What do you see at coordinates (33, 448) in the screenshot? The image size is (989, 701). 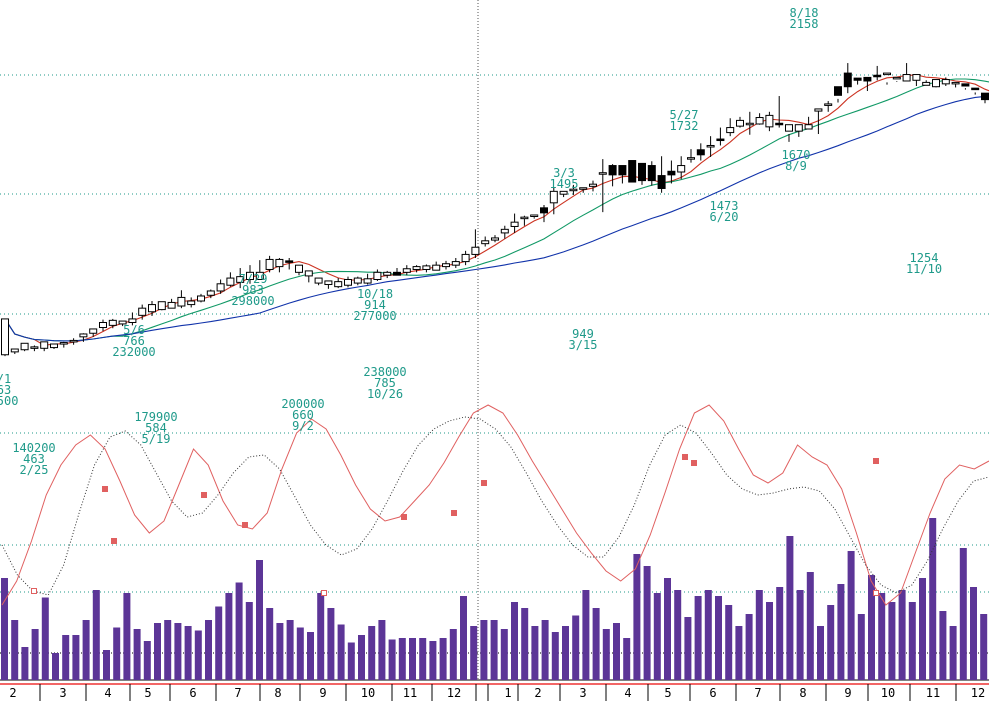 I see `price-annotation-line: 140200` at bounding box center [33, 448].